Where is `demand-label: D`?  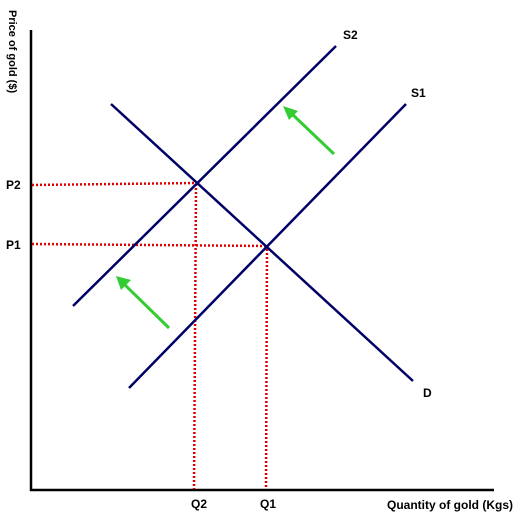
demand-label: D is located at coordinates (427, 393).